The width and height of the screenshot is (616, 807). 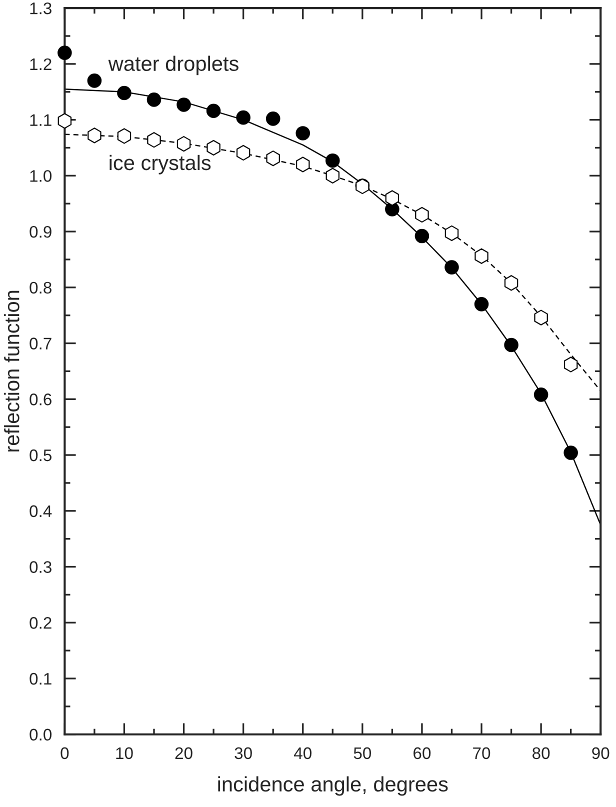 What do you see at coordinates (124, 753) in the screenshot?
I see `x-tick-label: 10` at bounding box center [124, 753].